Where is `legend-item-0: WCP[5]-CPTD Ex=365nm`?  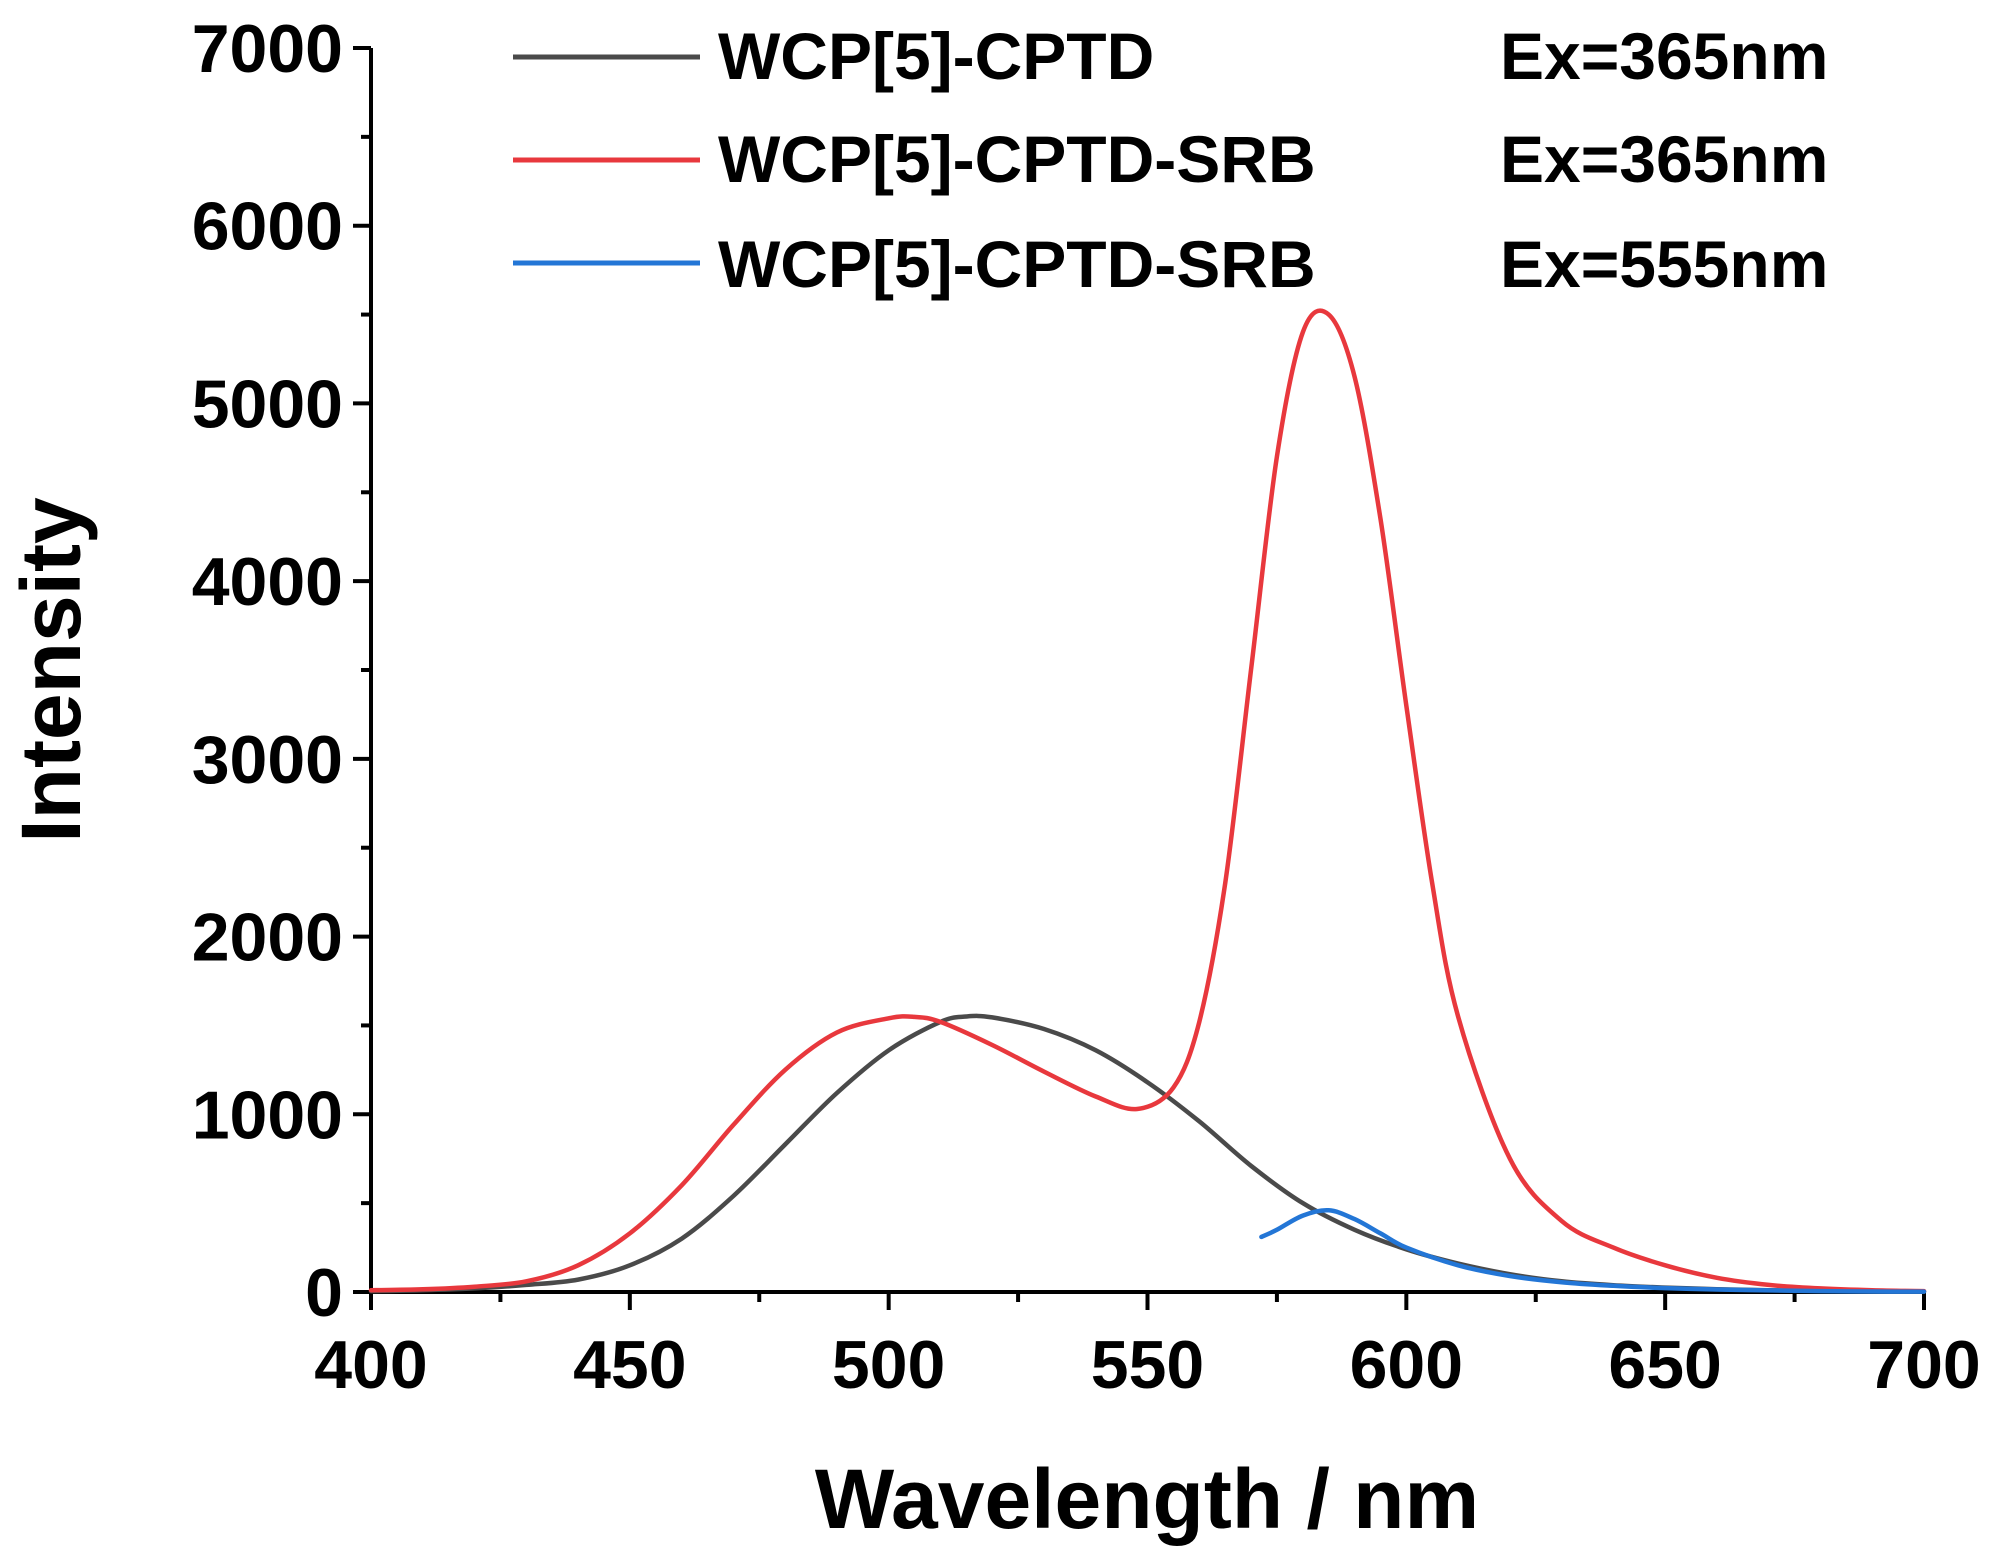 legend-item-0: WCP[5]-CPTD Ex=365nm is located at coordinates (1170, 56).